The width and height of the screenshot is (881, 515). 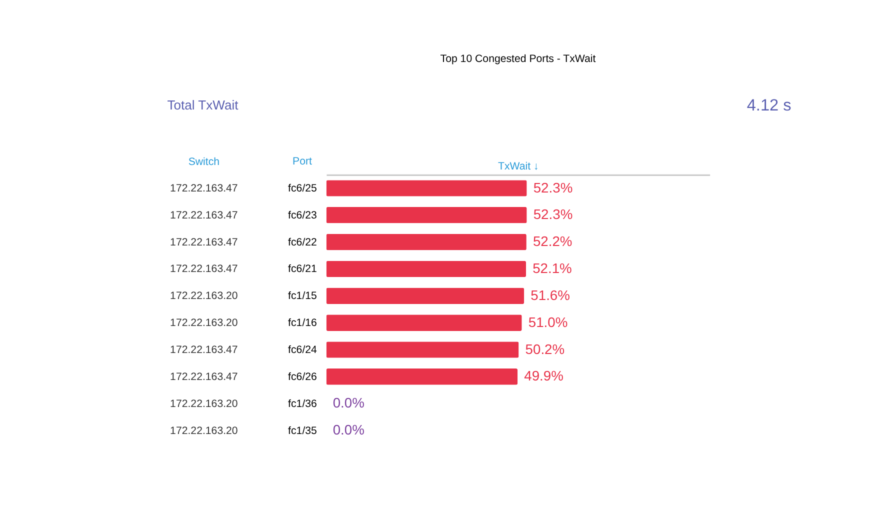 I want to click on x-axis-title: TxWait ↓, so click(x=518, y=166).